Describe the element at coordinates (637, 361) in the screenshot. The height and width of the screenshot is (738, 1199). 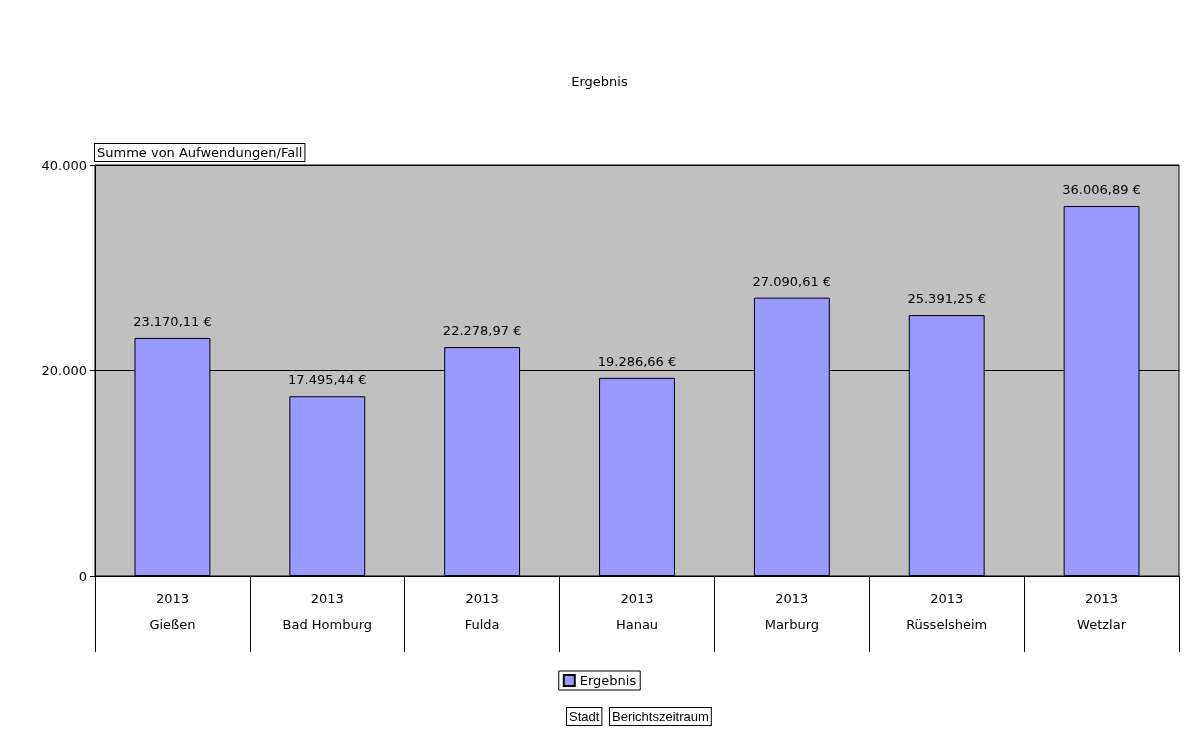
I see `data-label: 19.286,66 €` at that location.